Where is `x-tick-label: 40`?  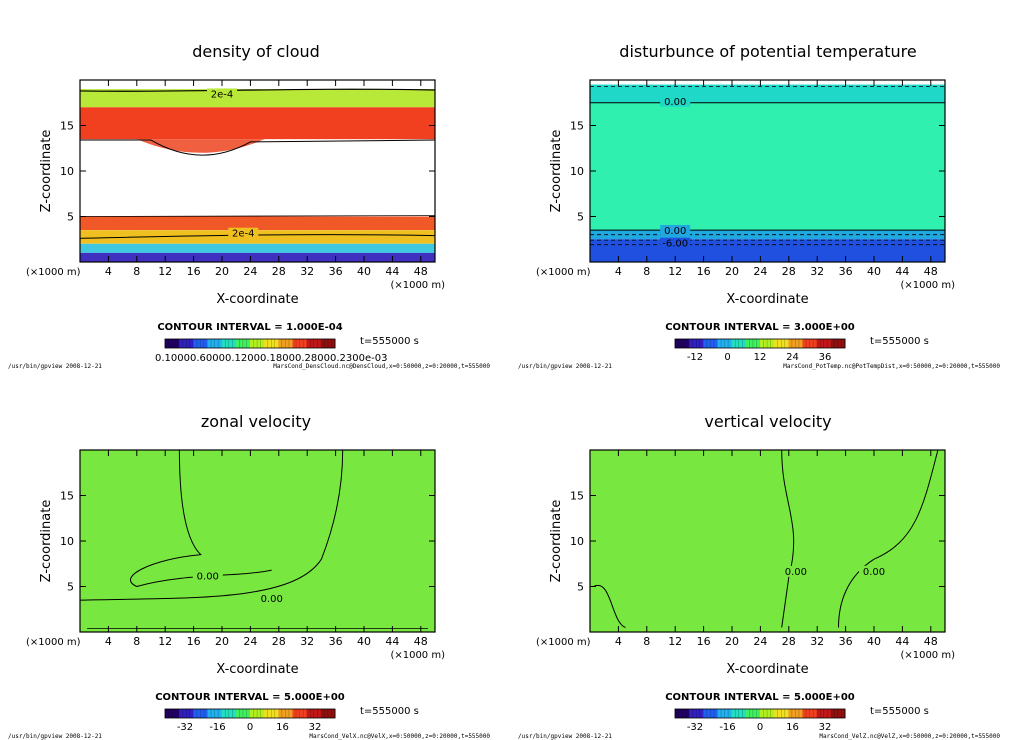 x-tick-label: 40 is located at coordinates (364, 641).